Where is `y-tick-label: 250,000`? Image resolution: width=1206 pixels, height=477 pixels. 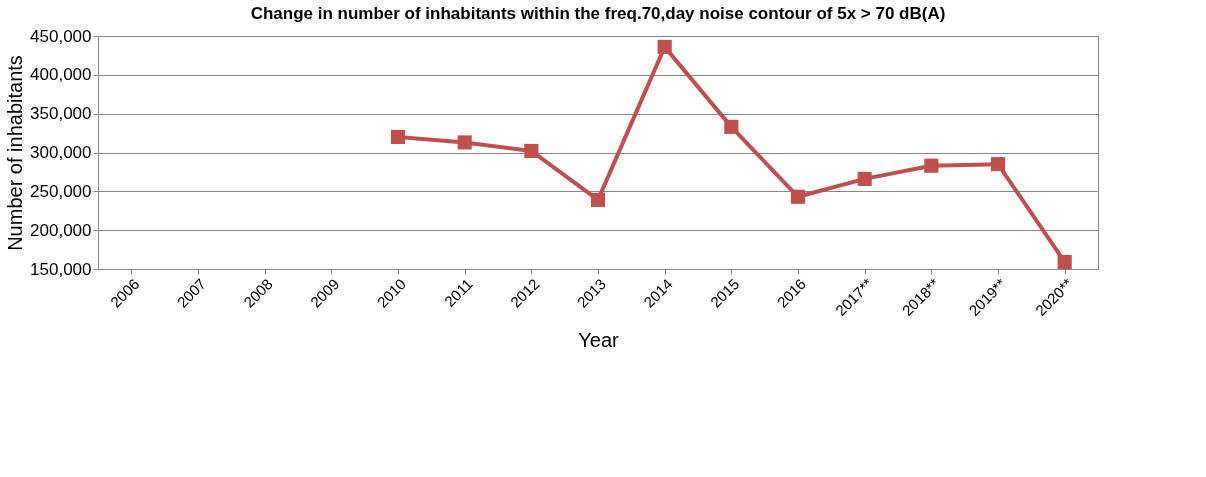 y-tick-label: 250,000 is located at coordinates (61, 191).